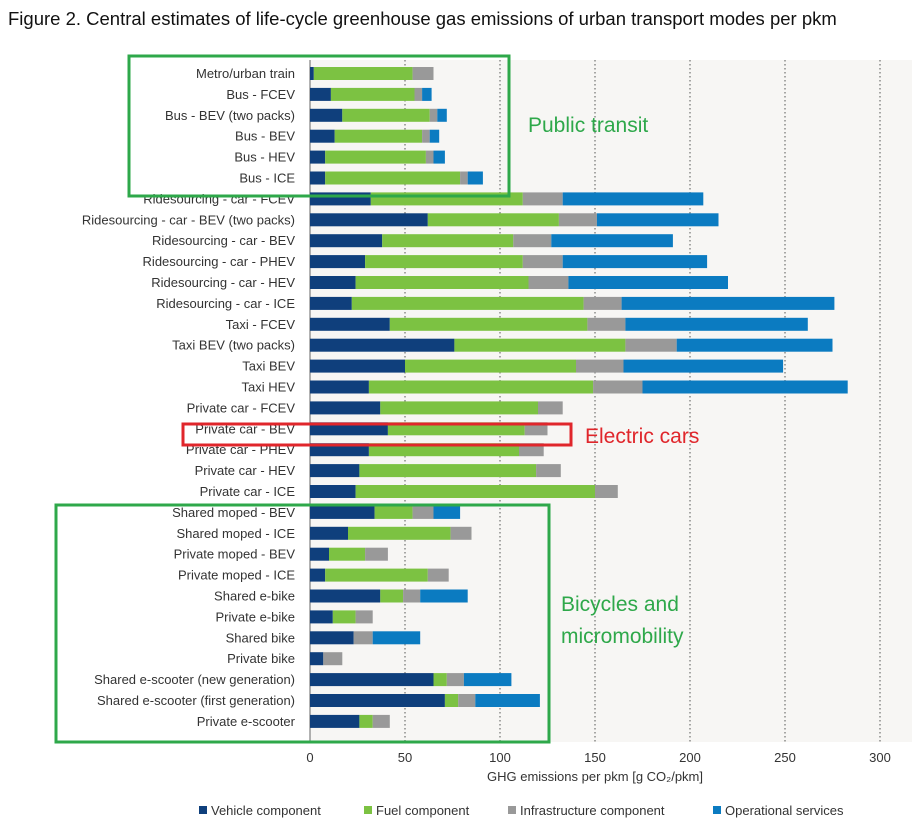 This screenshot has height=827, width=922. Describe the element at coordinates (248, 491) in the screenshot. I see `category-label: Private car - ICE` at that location.